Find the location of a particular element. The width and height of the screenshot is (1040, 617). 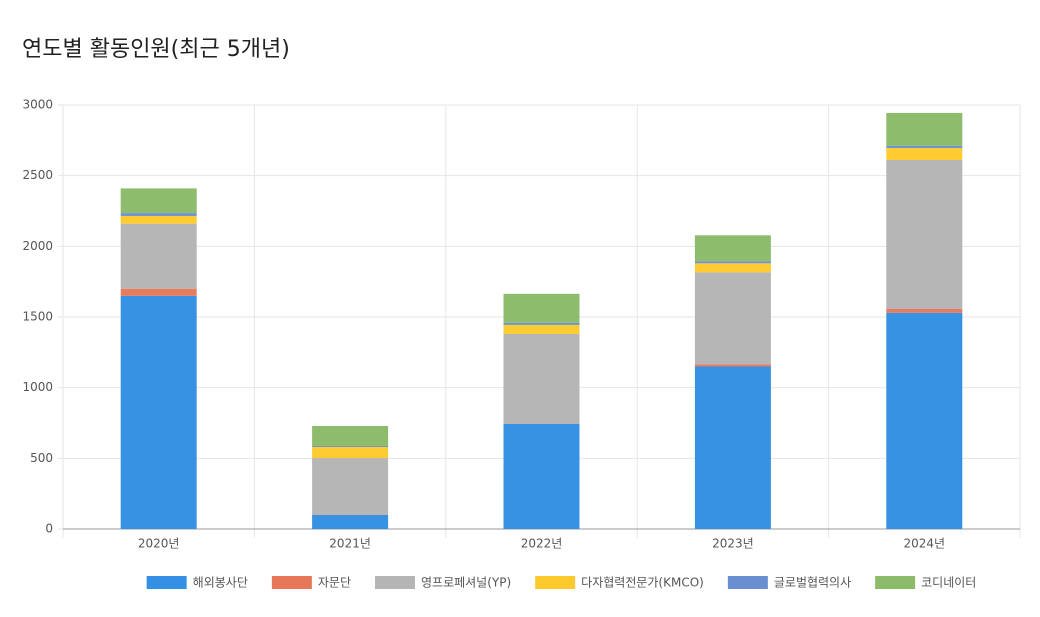

y-tick-label: 2500 is located at coordinates (37, 175).